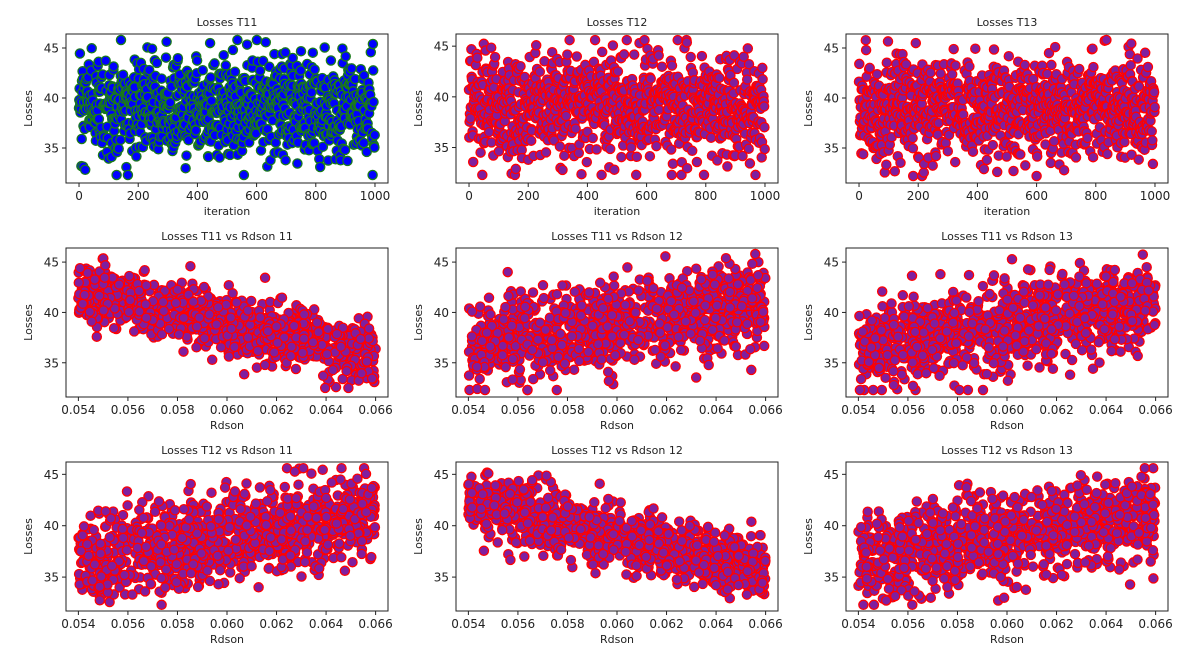 Image resolution: width=1192 pixels, height=667 pixels. I want to click on subplot-title: Losses T11 vs Rdson 11, so click(227, 236).